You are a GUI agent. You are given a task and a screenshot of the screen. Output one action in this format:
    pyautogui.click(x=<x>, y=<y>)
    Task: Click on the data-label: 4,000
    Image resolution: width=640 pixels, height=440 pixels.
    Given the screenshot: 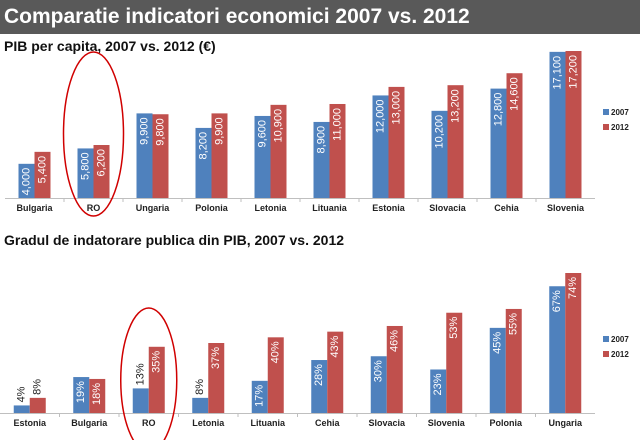 What is the action you would take?
    pyautogui.click(x=26, y=182)
    